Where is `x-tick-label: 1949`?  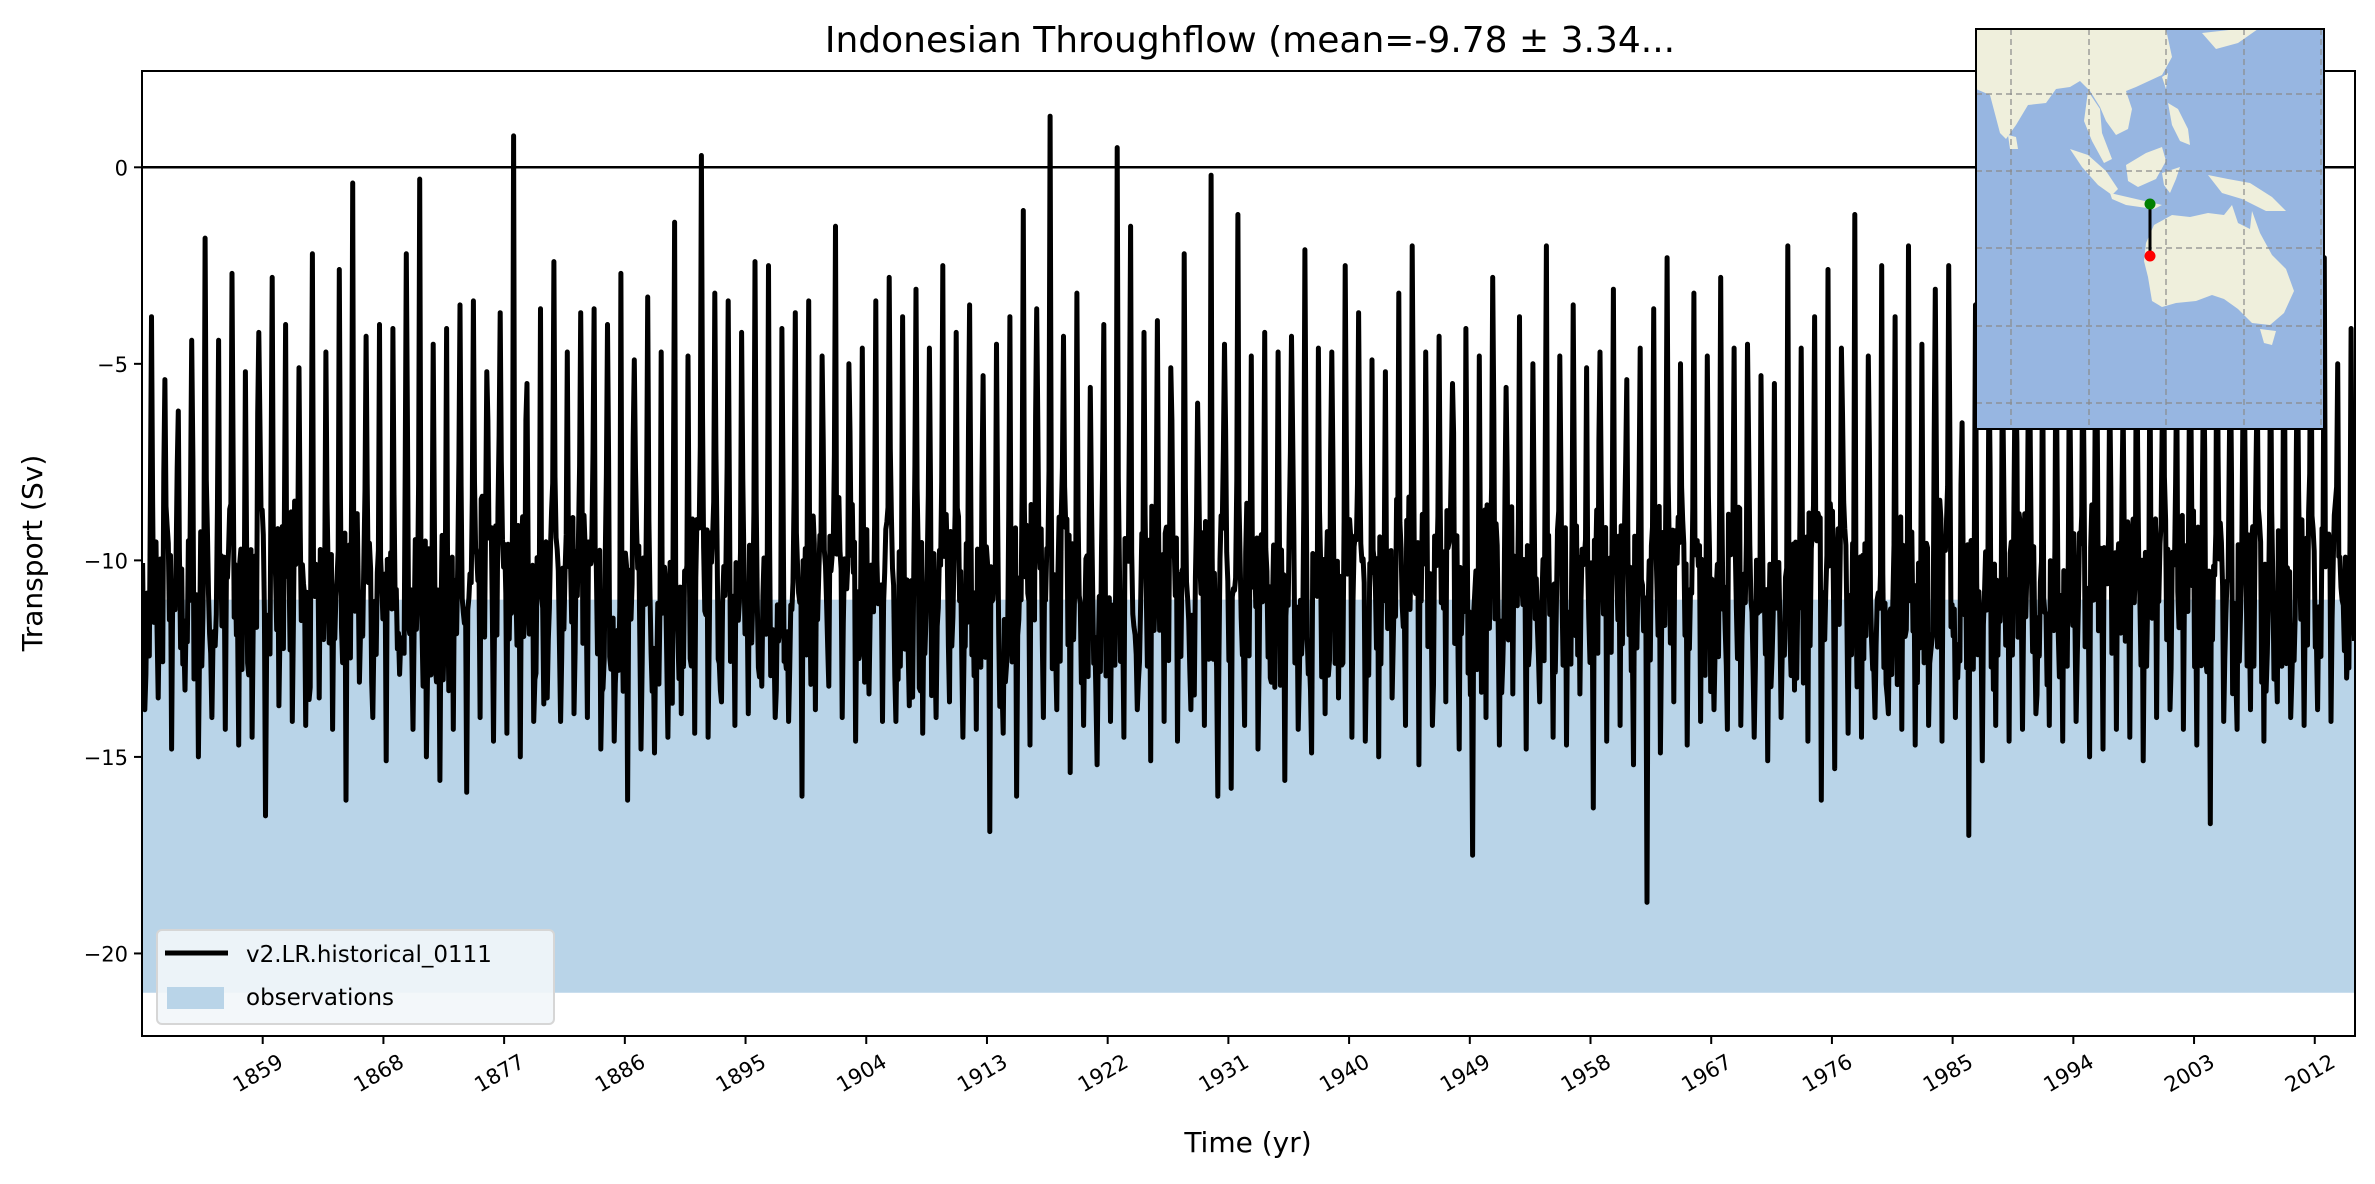 x-tick-label: 1949 is located at coordinates (1465, 1074).